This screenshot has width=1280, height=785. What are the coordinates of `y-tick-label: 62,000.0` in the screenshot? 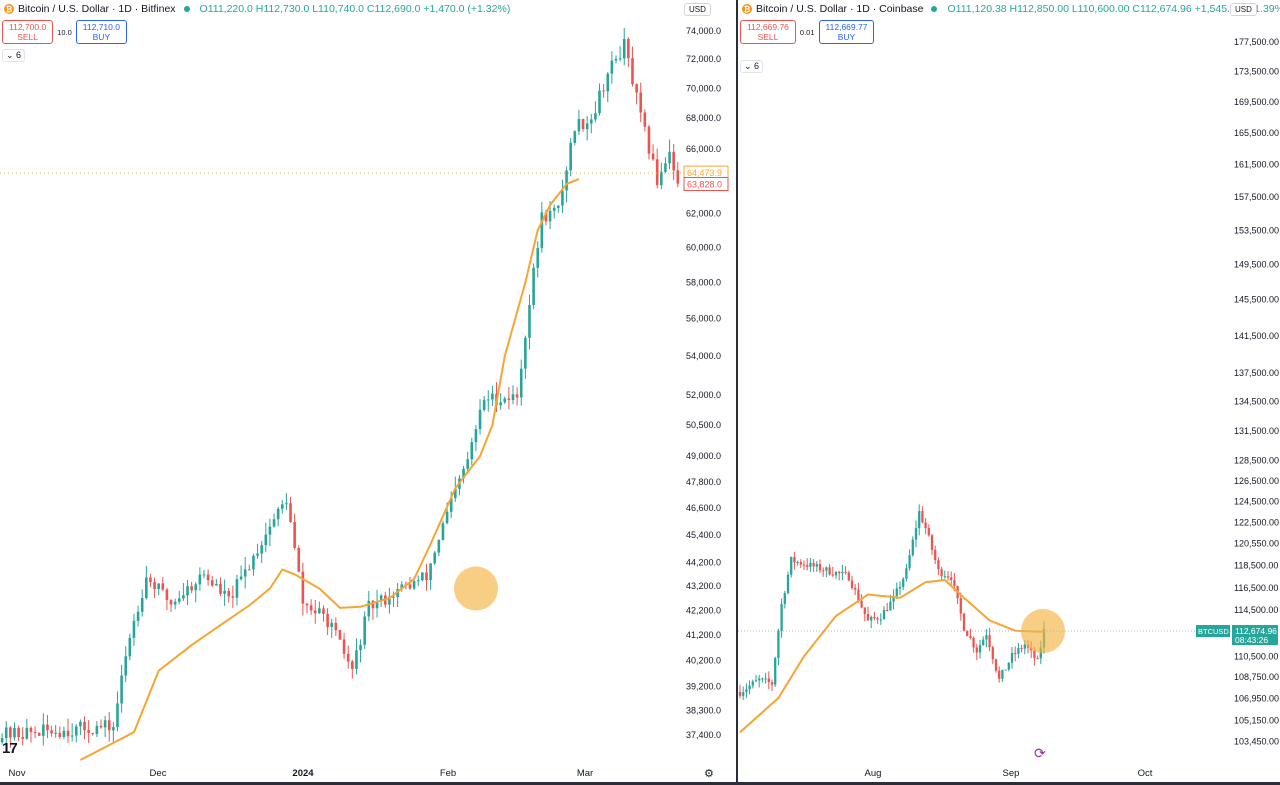 It's located at (703, 213).